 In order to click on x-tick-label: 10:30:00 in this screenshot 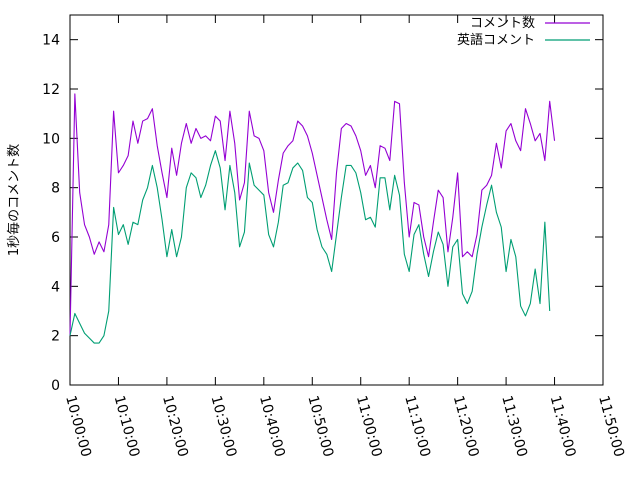, I will do `click(223, 426)`.